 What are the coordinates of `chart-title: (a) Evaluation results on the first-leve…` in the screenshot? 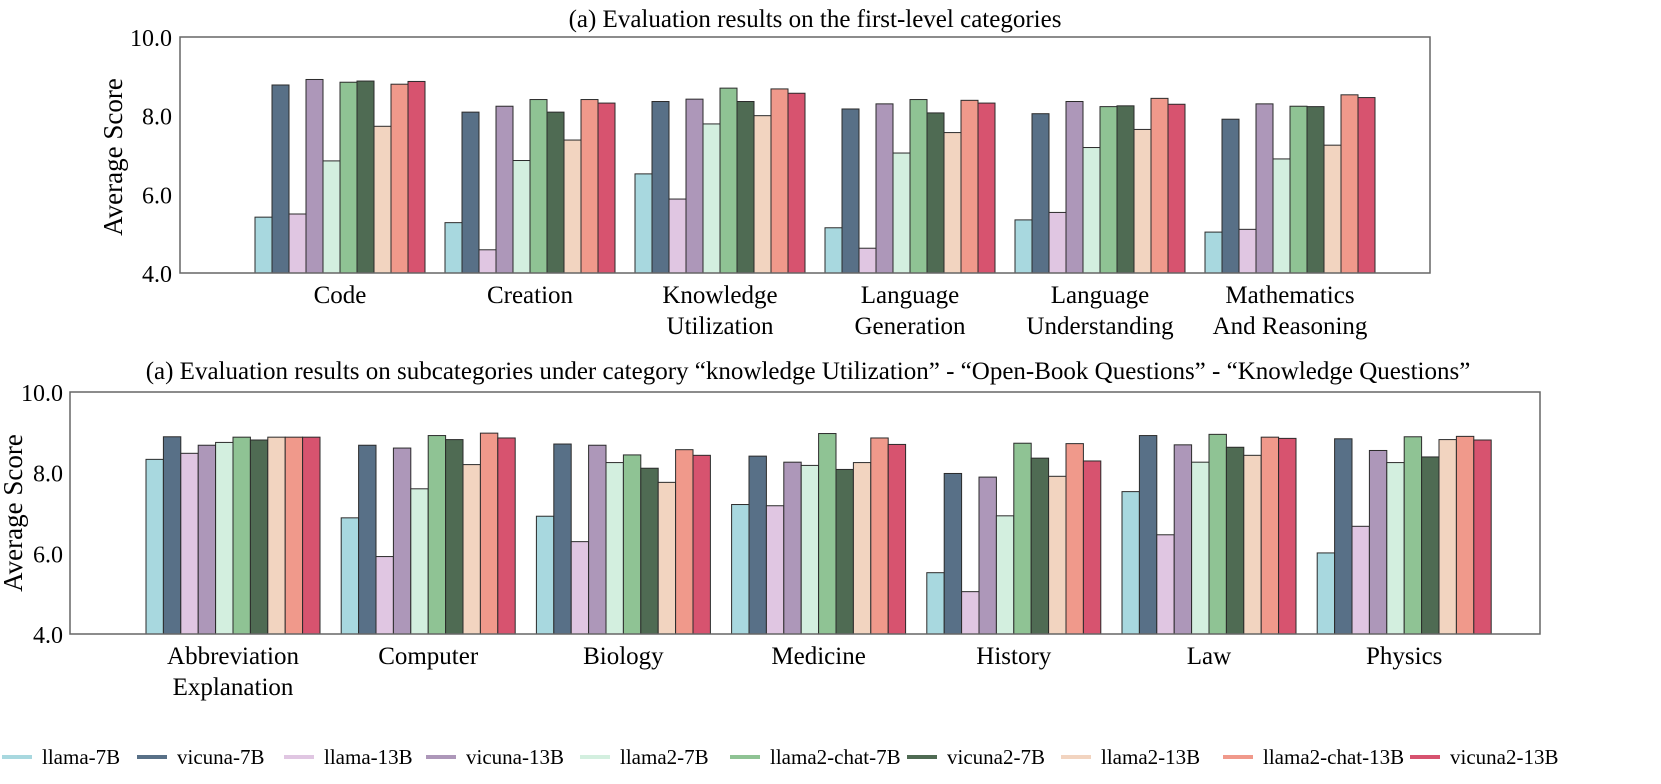 It's located at (815, 19).